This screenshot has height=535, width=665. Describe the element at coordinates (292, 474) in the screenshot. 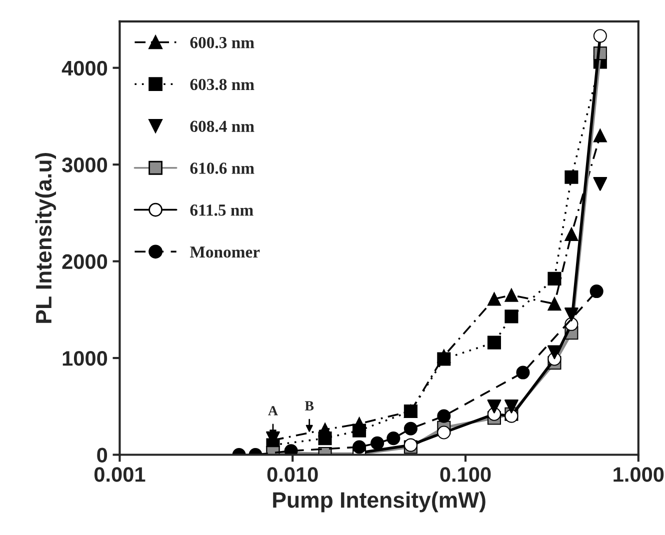

I see `x-tick-label: 0.010` at that location.